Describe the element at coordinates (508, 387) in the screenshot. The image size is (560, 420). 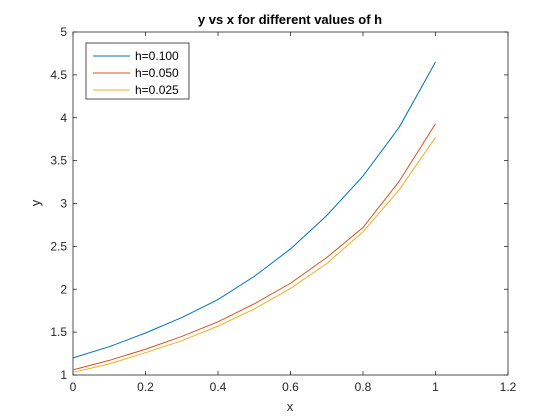
I see `x-tick-label: 1.2` at that location.